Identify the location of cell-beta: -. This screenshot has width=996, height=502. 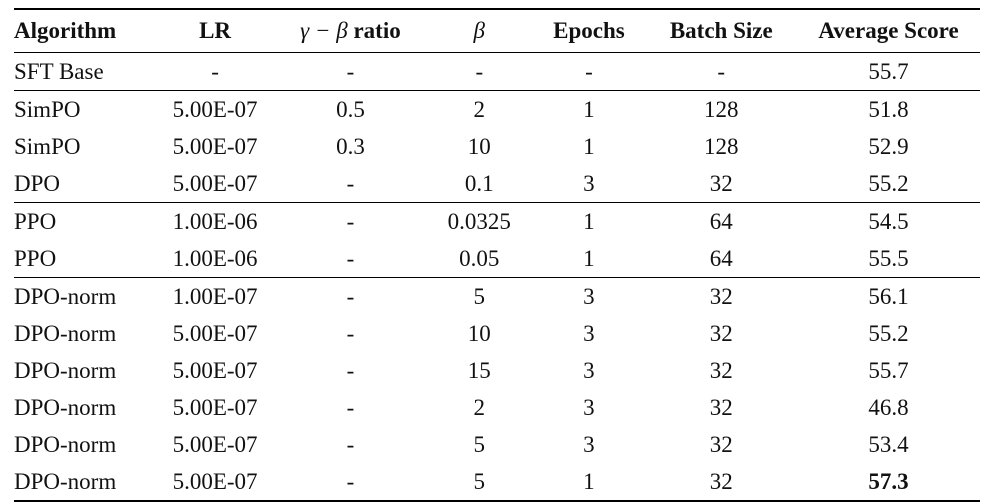
(479, 71).